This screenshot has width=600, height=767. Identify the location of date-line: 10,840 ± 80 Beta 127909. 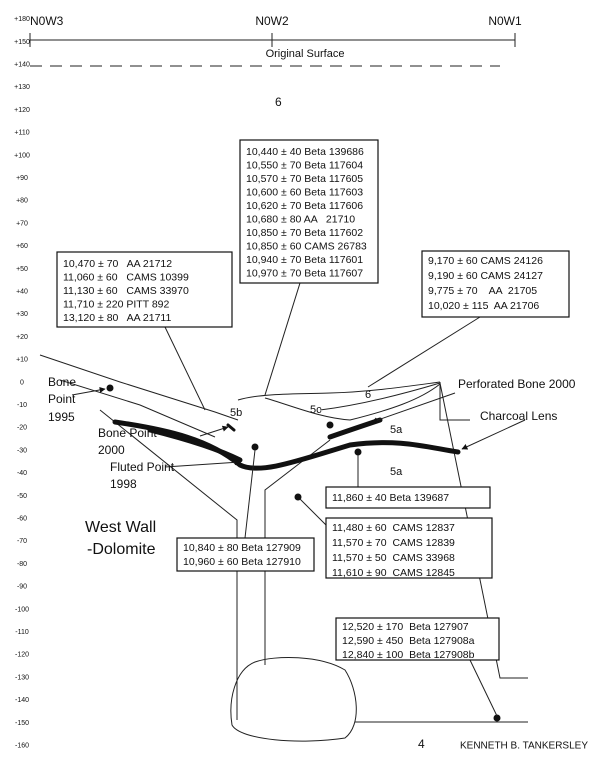
(242, 548).